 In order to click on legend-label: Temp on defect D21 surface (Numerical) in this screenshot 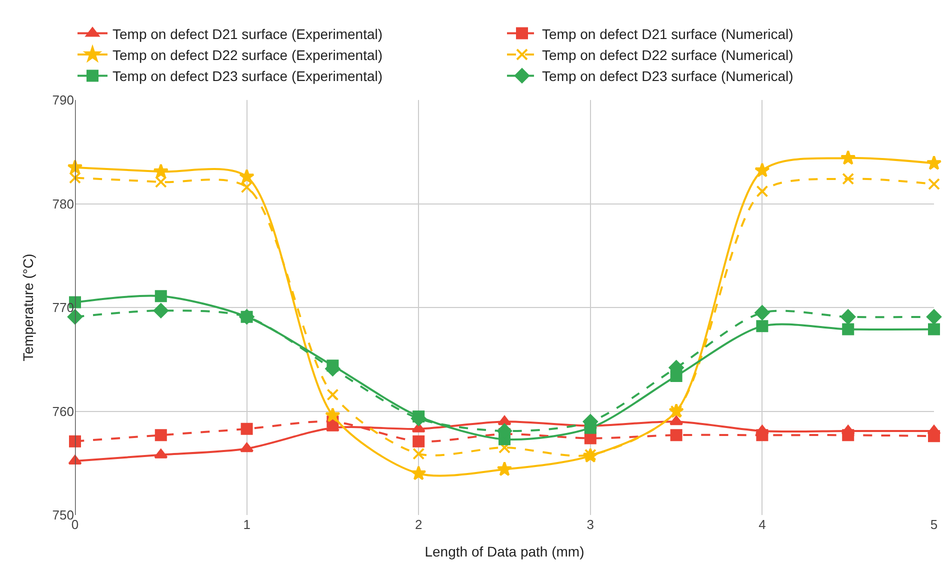, I will do `click(668, 34)`.